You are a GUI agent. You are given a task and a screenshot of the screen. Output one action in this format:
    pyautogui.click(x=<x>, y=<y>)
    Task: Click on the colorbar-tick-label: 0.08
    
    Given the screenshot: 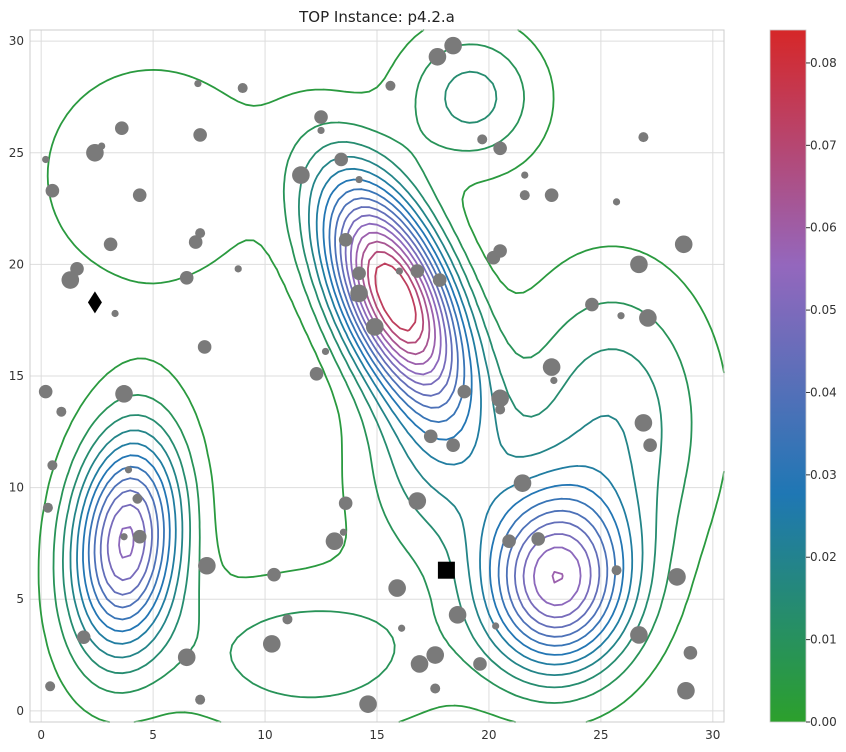 What is the action you would take?
    pyautogui.click(x=823, y=63)
    